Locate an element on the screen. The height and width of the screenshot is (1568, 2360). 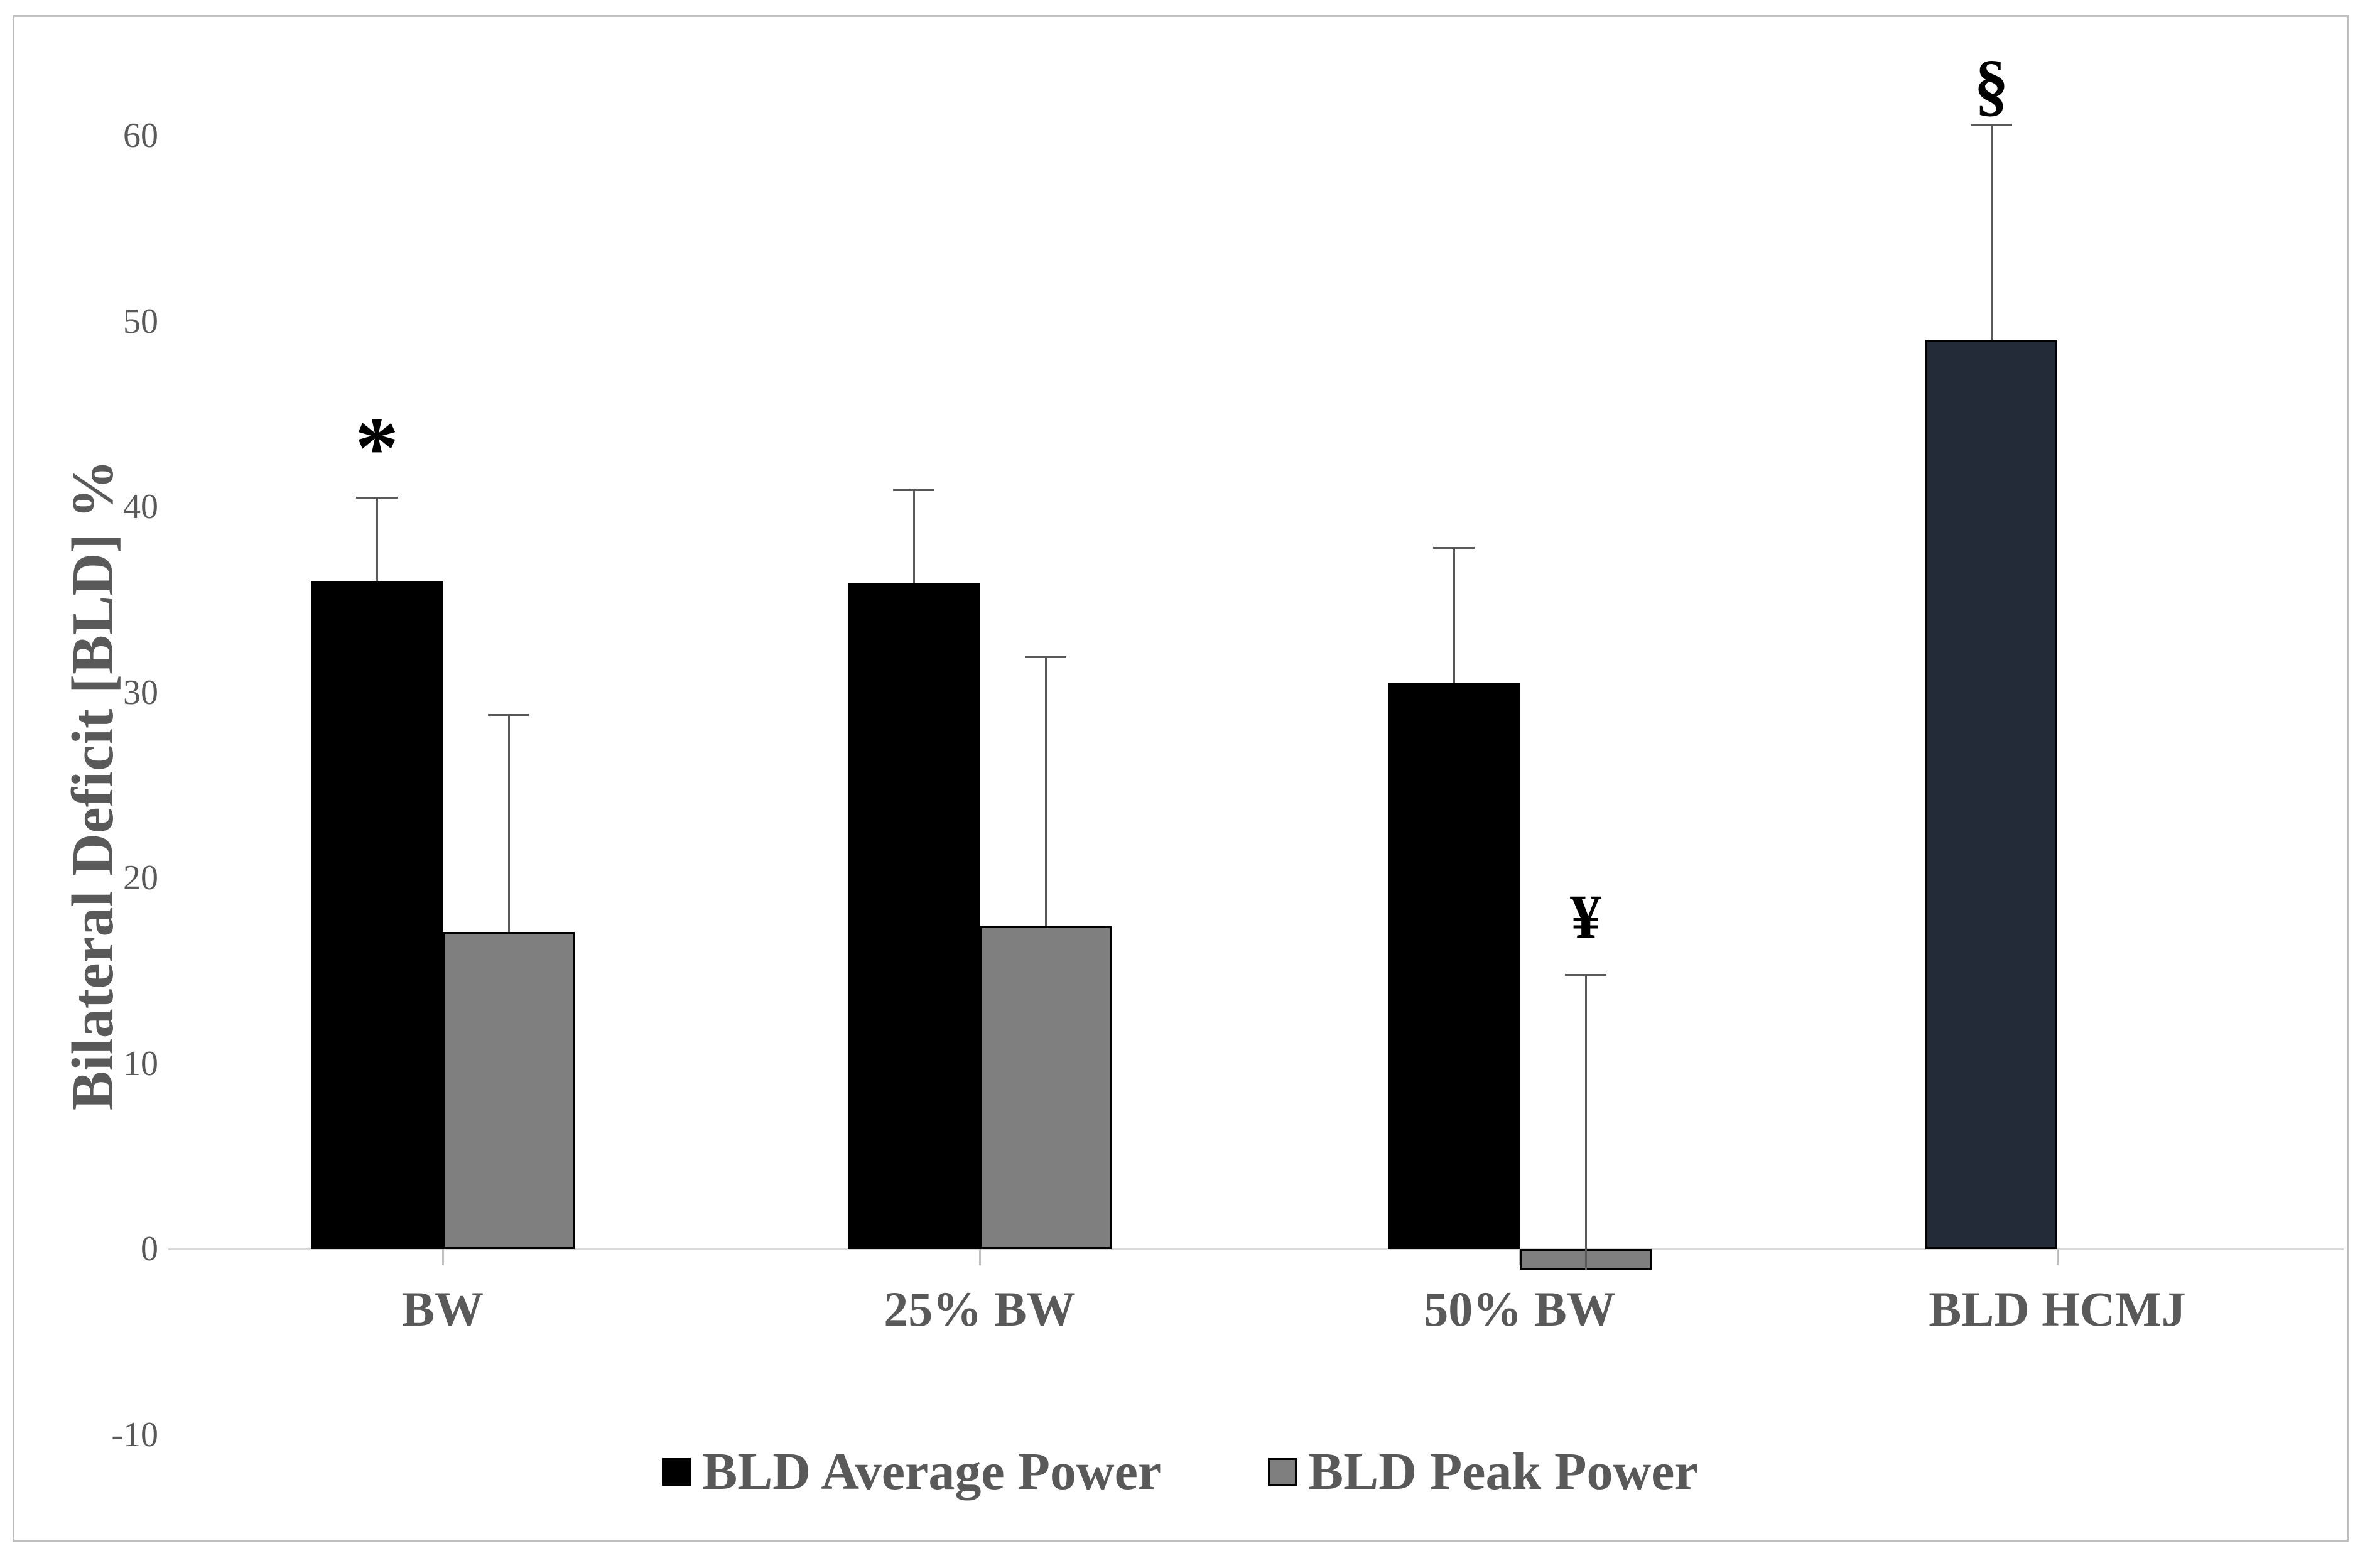
annotation-asterisk: * is located at coordinates (377, 448).